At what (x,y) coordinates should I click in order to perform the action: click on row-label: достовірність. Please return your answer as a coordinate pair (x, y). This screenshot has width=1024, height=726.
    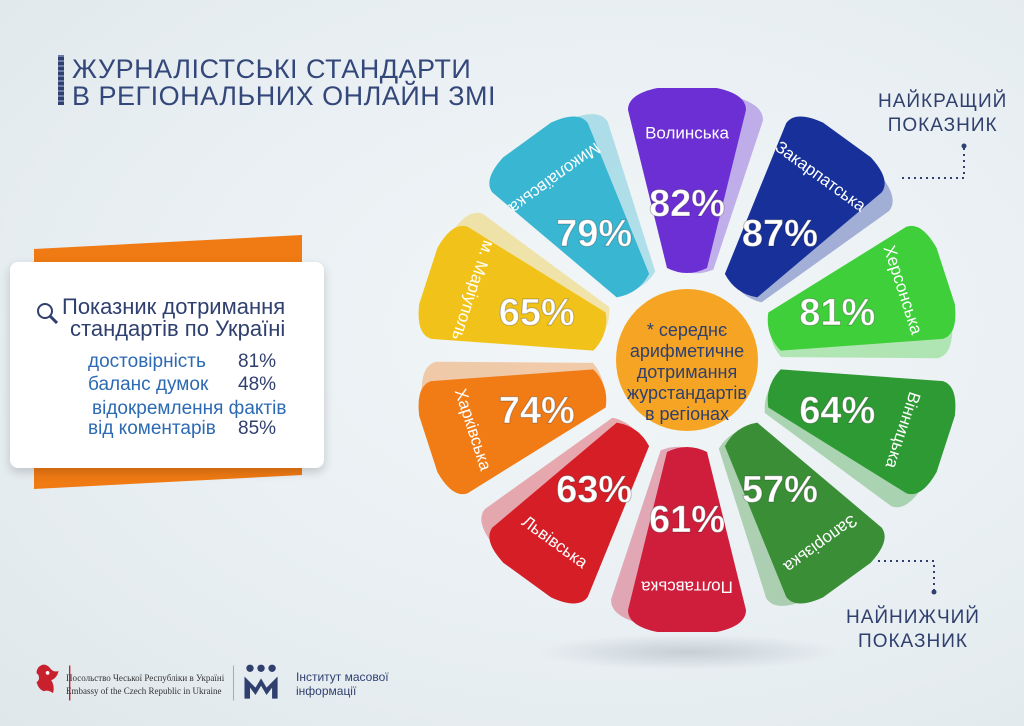
    Looking at the image, I should click on (147, 361).